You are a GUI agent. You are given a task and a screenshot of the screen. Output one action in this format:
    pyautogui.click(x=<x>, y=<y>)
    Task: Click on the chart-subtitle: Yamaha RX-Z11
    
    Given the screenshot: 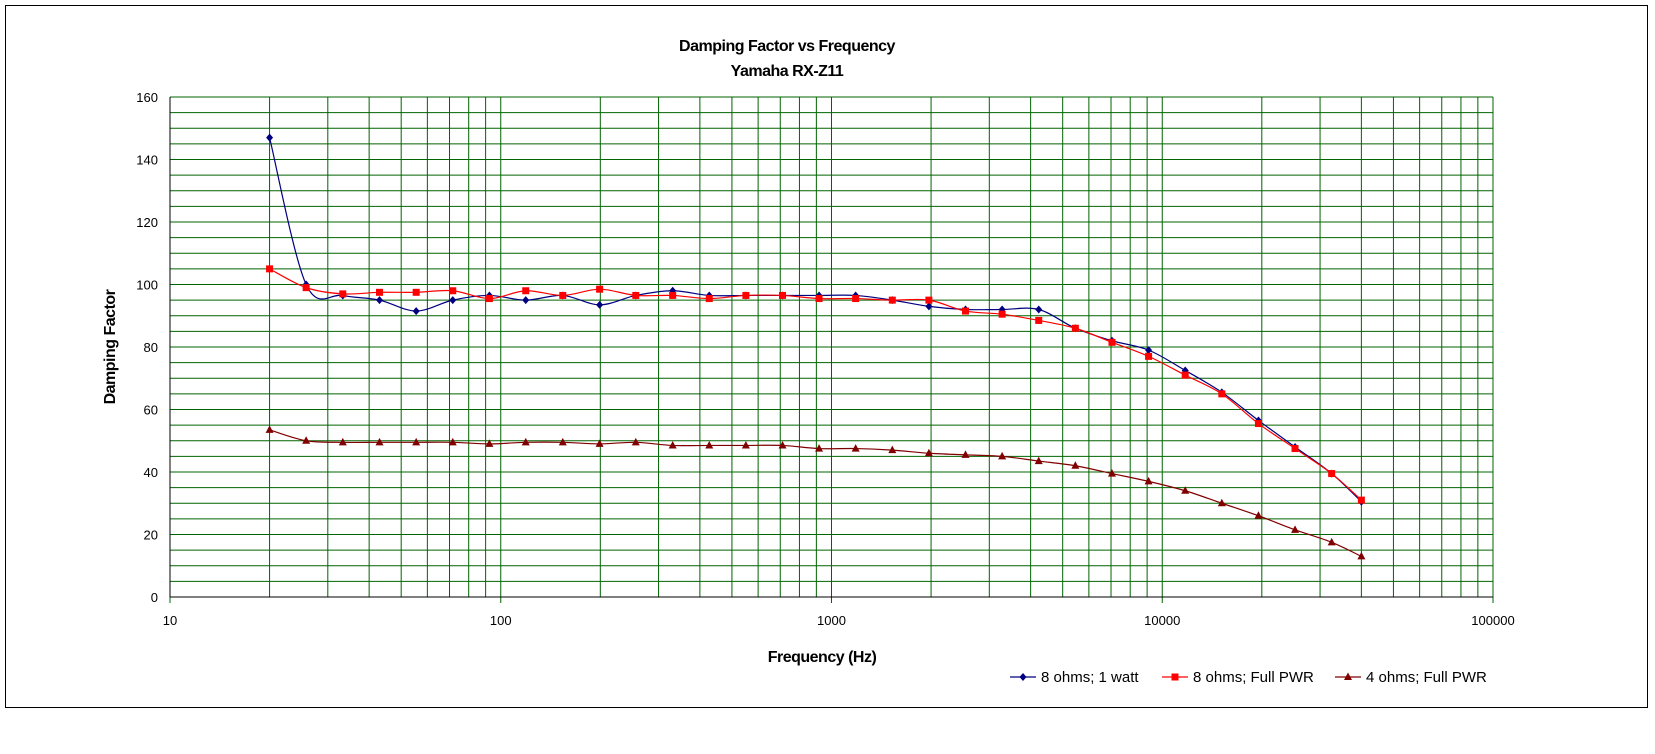 What is the action you would take?
    pyautogui.click(x=787, y=71)
    